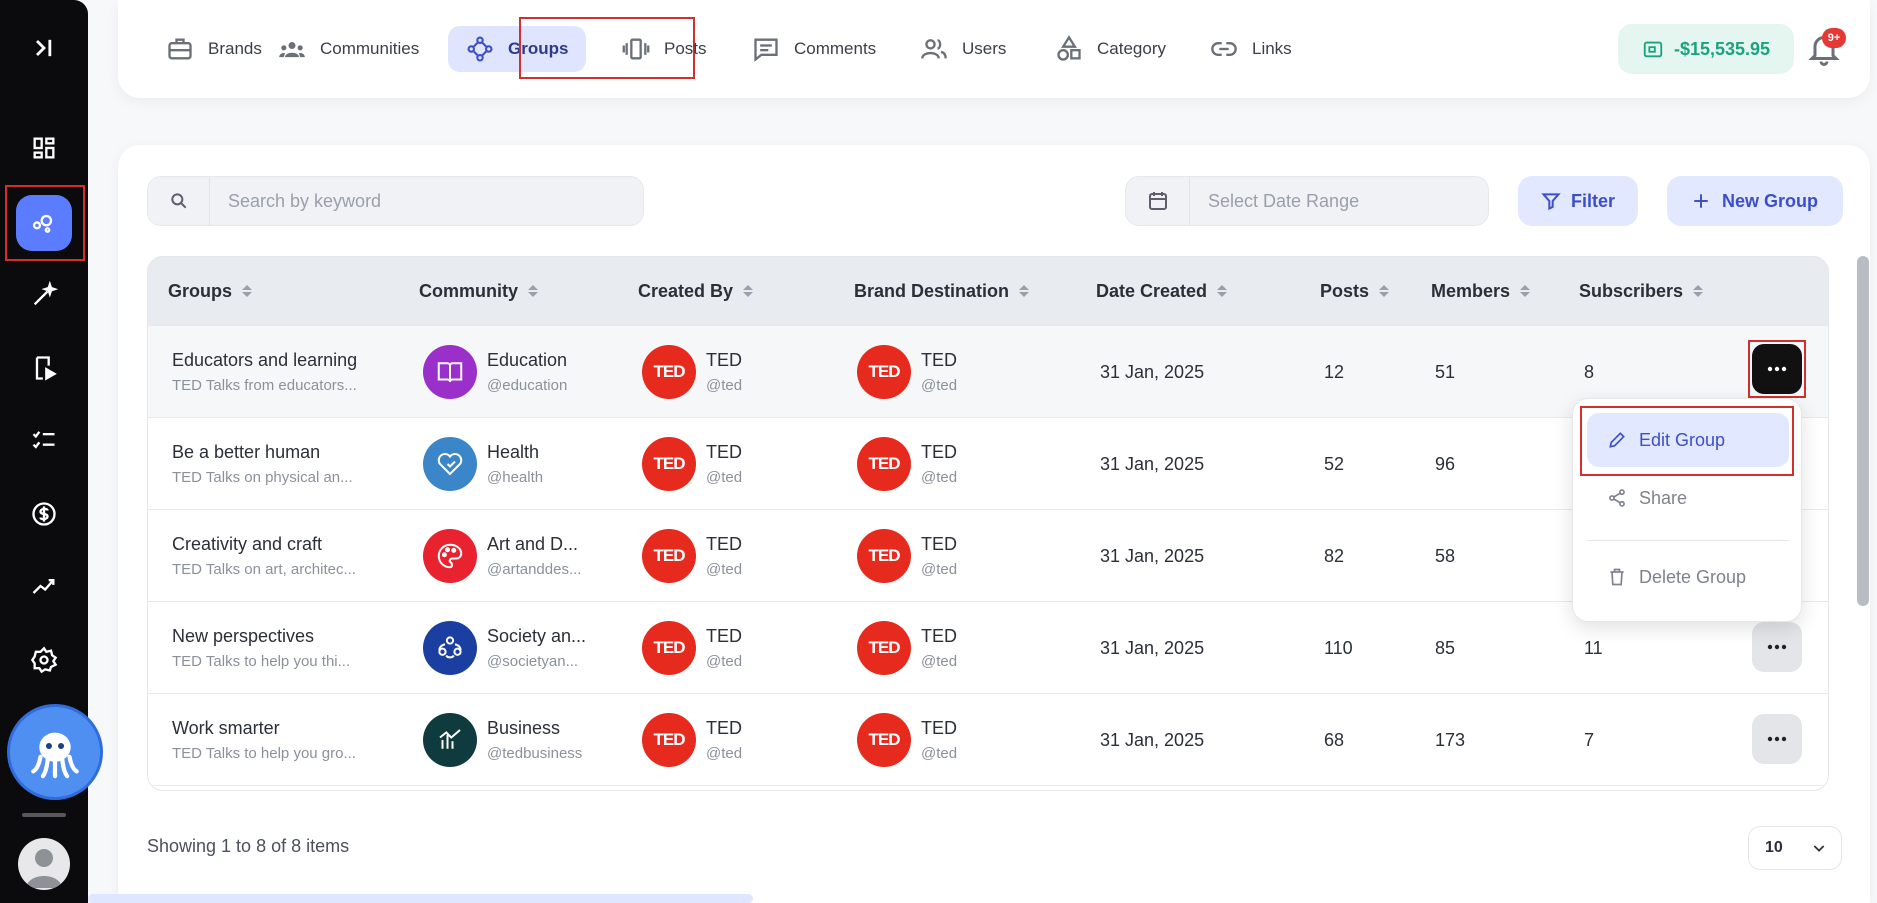 This screenshot has height=903, width=1877. Describe the element at coordinates (1834, 38) in the screenshot. I see `notification-badge: 9+` at that location.